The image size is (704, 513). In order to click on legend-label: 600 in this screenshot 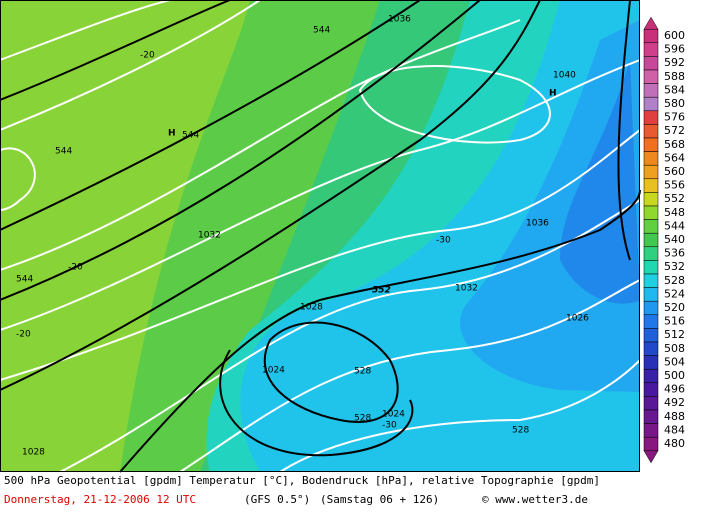, I will do `click(674, 35)`.